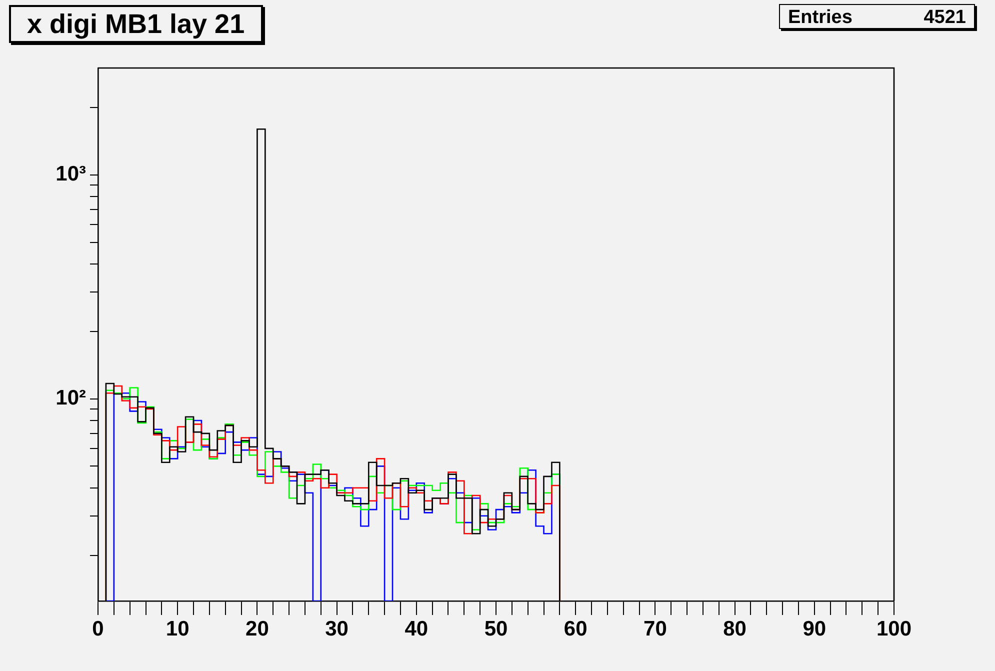 This screenshot has height=671, width=995. Describe the element at coordinates (655, 628) in the screenshot. I see `x-tick-label: 70` at that location.